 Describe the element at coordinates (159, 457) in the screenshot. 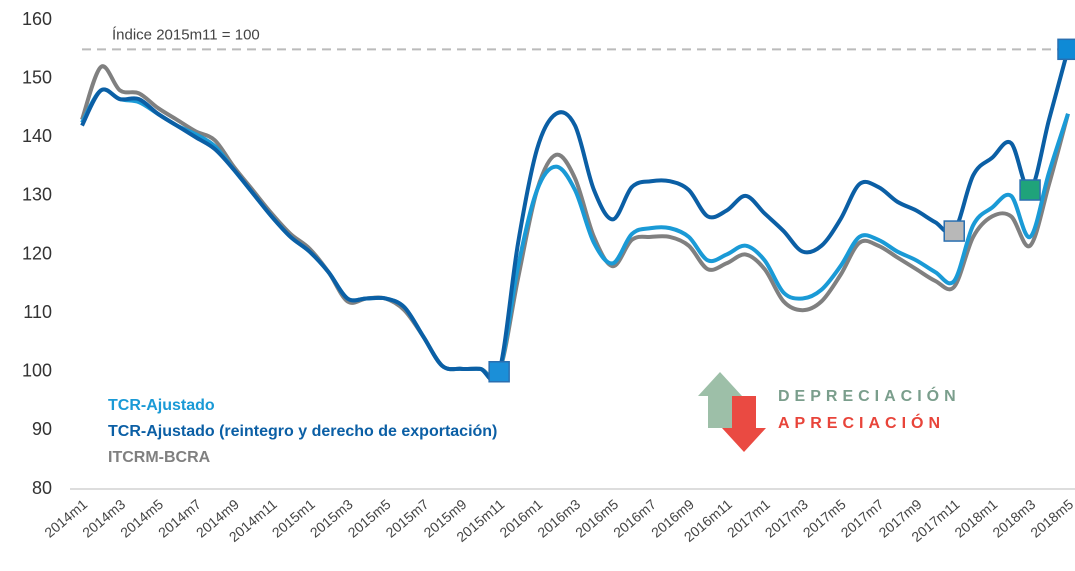

I see `legend-entry: ITCRM-BCRA` at that location.